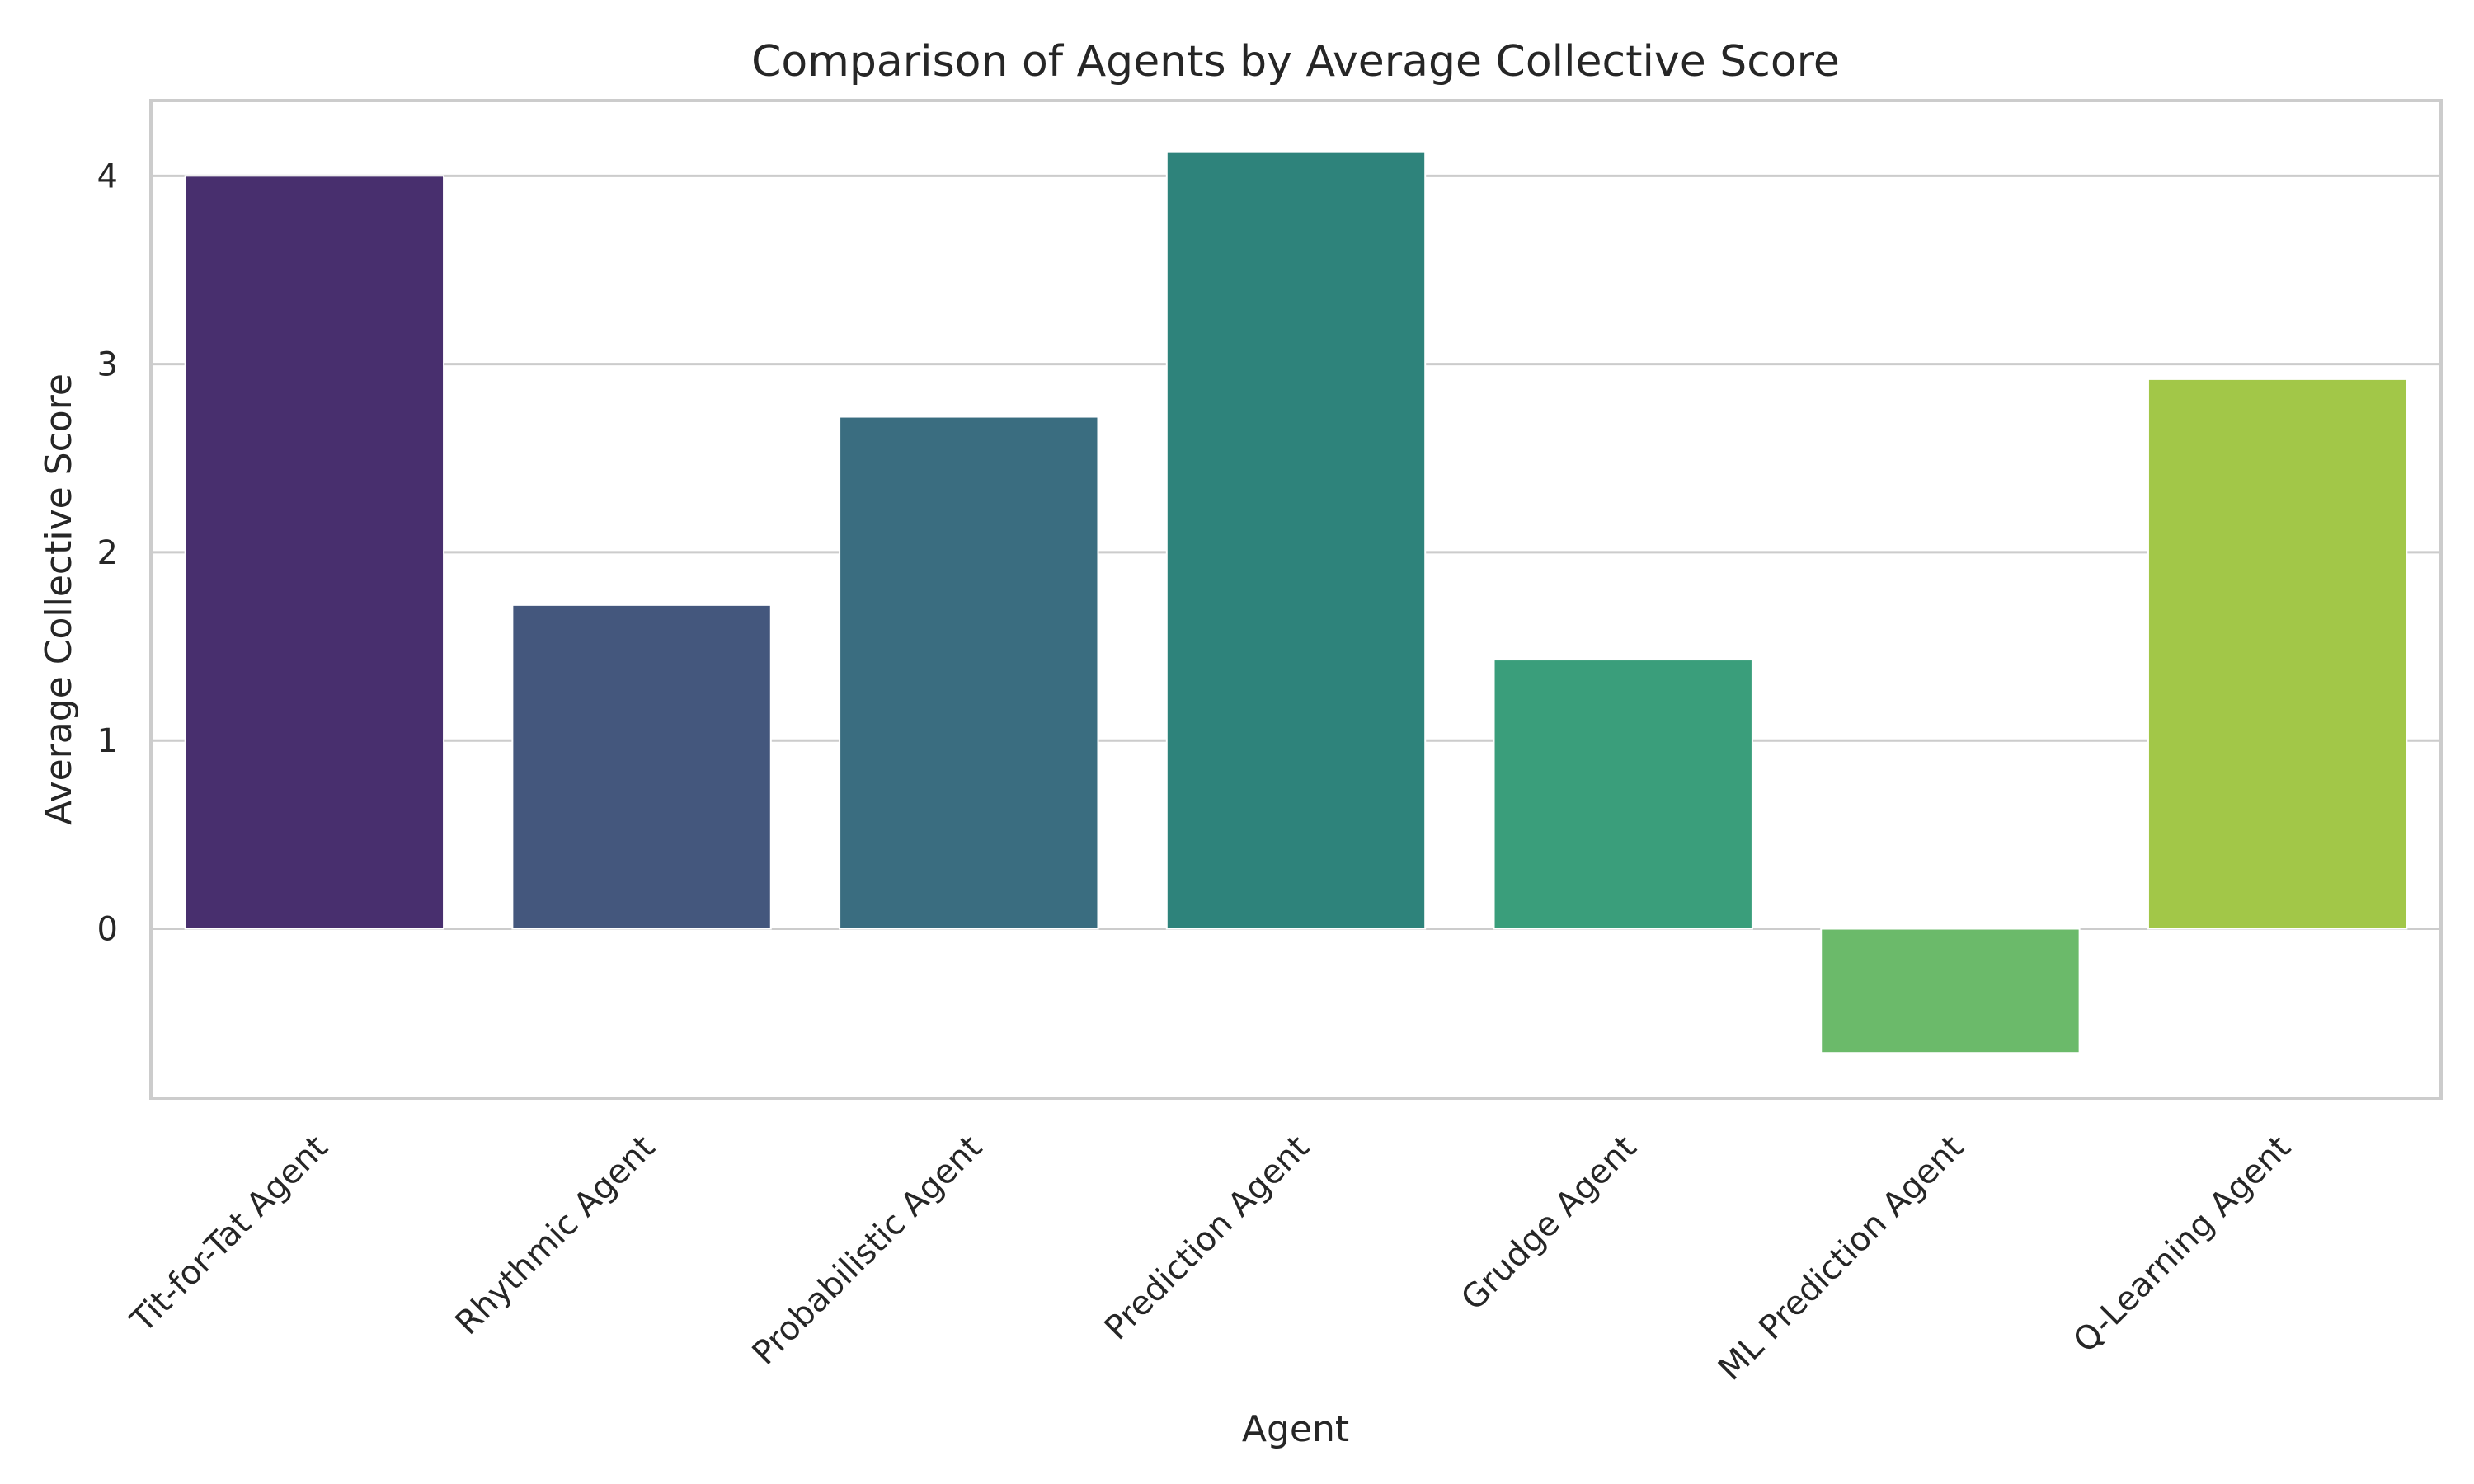 The height and width of the screenshot is (1484, 2474). I want to click on x-tick-label: Grudge Agent, so click(1549, 1223).